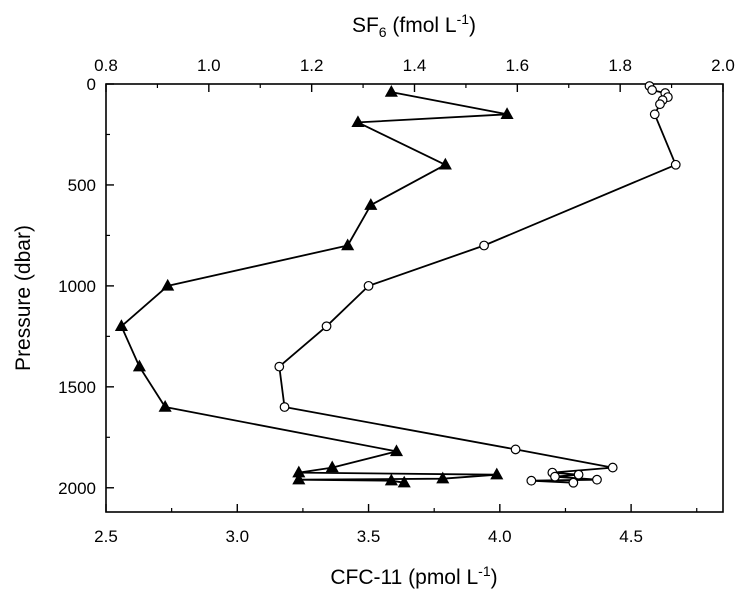 The height and width of the screenshot is (600, 745). I want to click on bottom-axis-tick-label: 4.5, so click(631, 536).